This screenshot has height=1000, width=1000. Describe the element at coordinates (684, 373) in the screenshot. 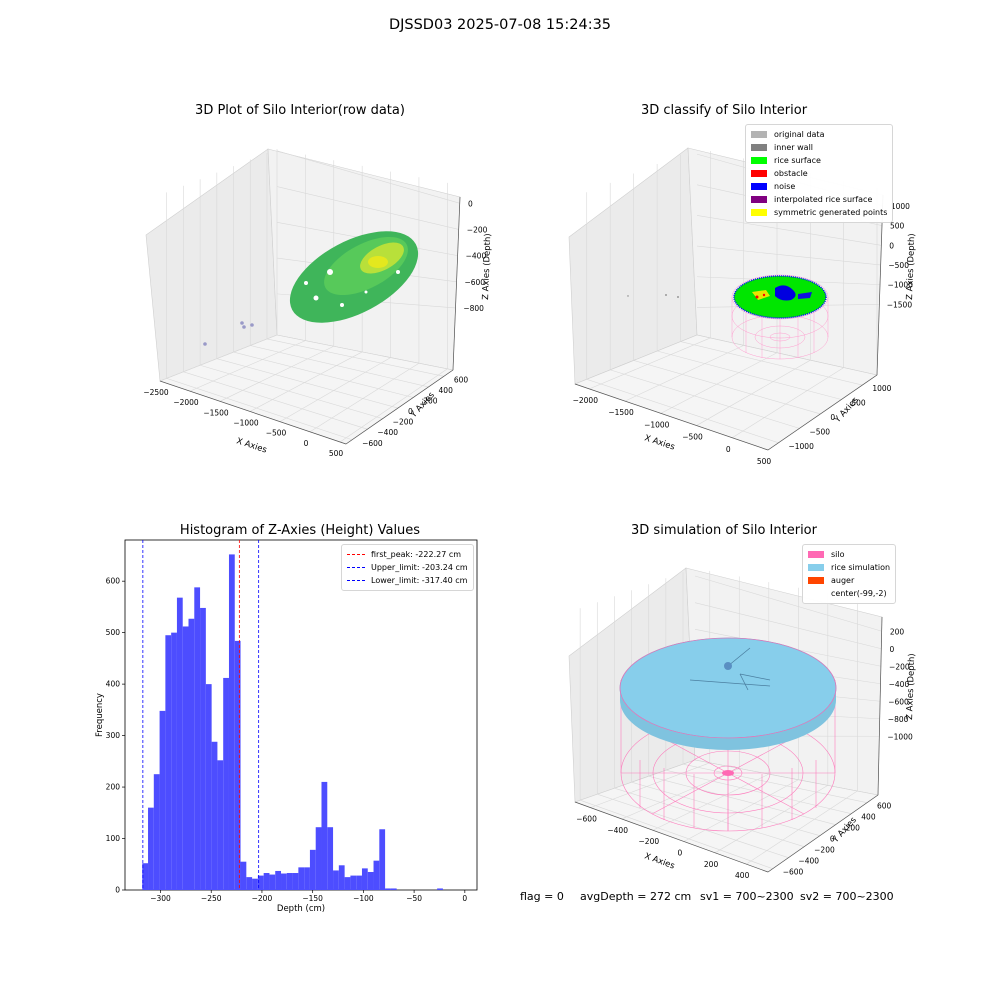

I see `panel2-grid-x` at that location.